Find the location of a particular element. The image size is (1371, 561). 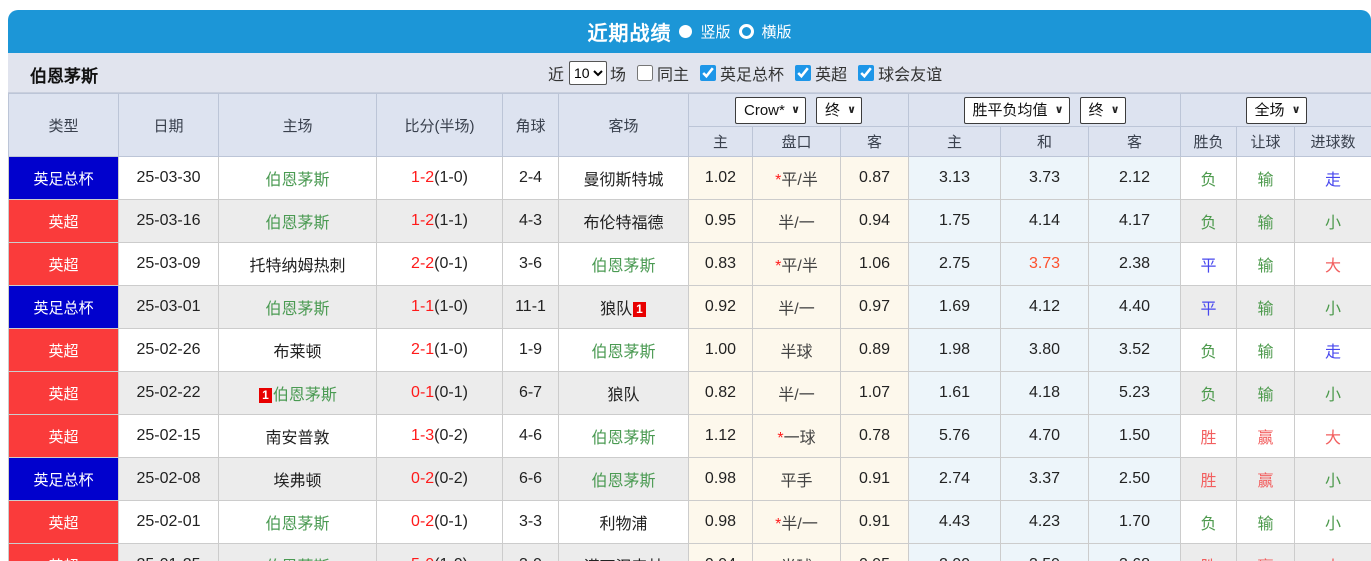

halftime-score: (1-0) is located at coordinates (451, 306).